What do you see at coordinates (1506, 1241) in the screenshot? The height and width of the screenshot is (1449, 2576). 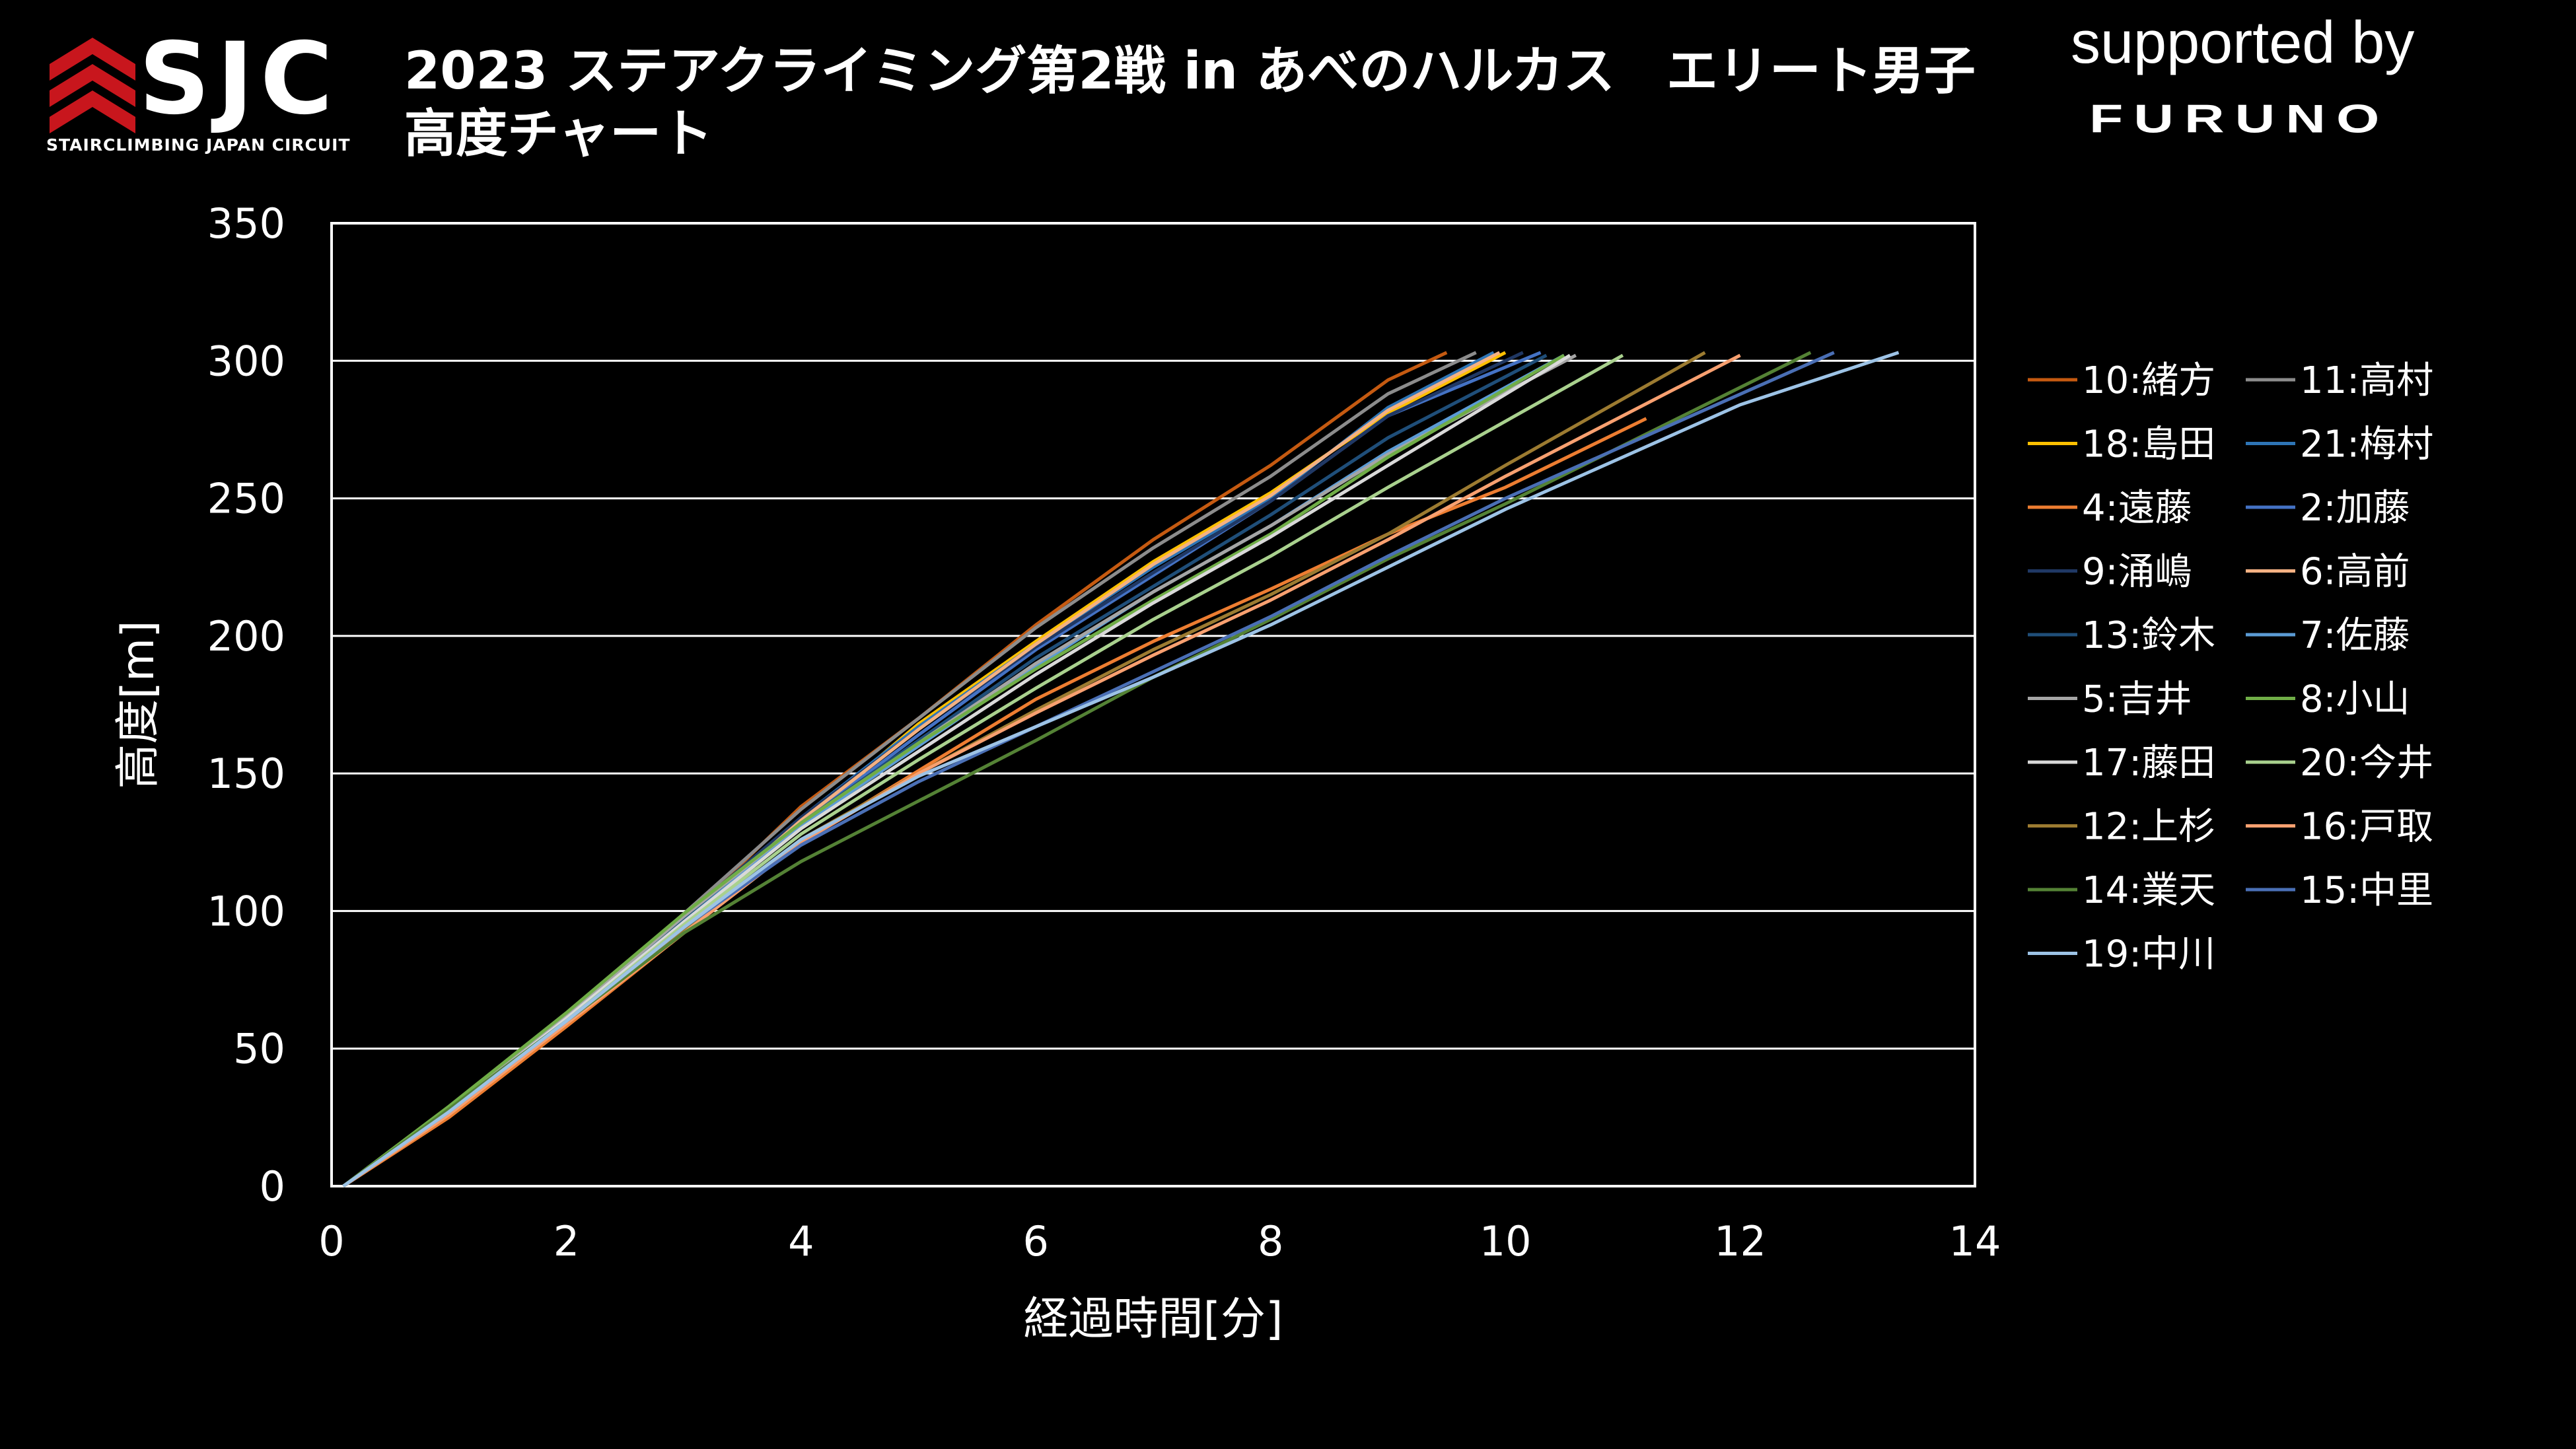 I see `x-tick-label: 10` at bounding box center [1506, 1241].